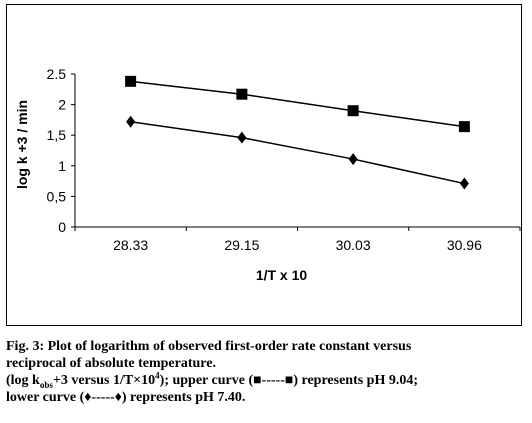  I want to click on x-tick-label: 29.15, so click(241, 245).